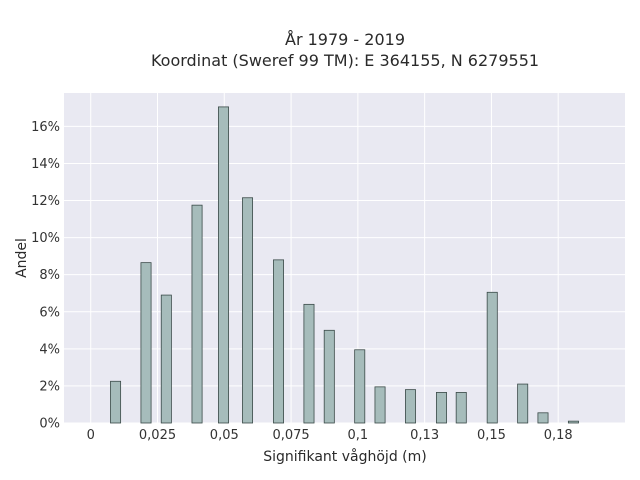 This screenshot has width=640, height=480. What do you see at coordinates (344, 456) in the screenshot?
I see `x-axis-title: Signifikant våghöjd (m)` at bounding box center [344, 456].